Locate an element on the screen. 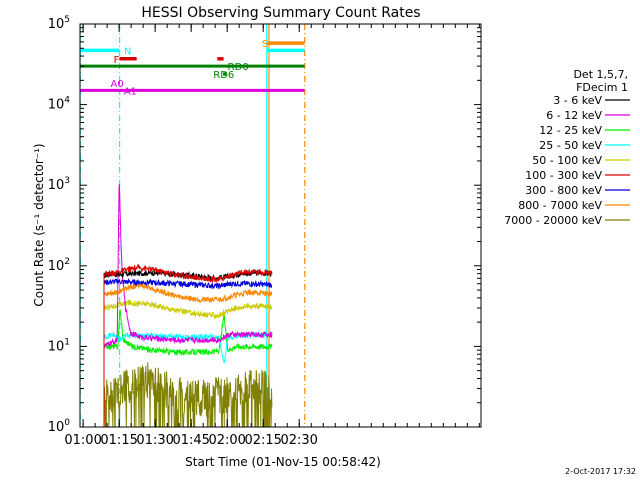 This screenshot has width=640, height=480. series-line-800-7000kev is located at coordinates (188, 354).